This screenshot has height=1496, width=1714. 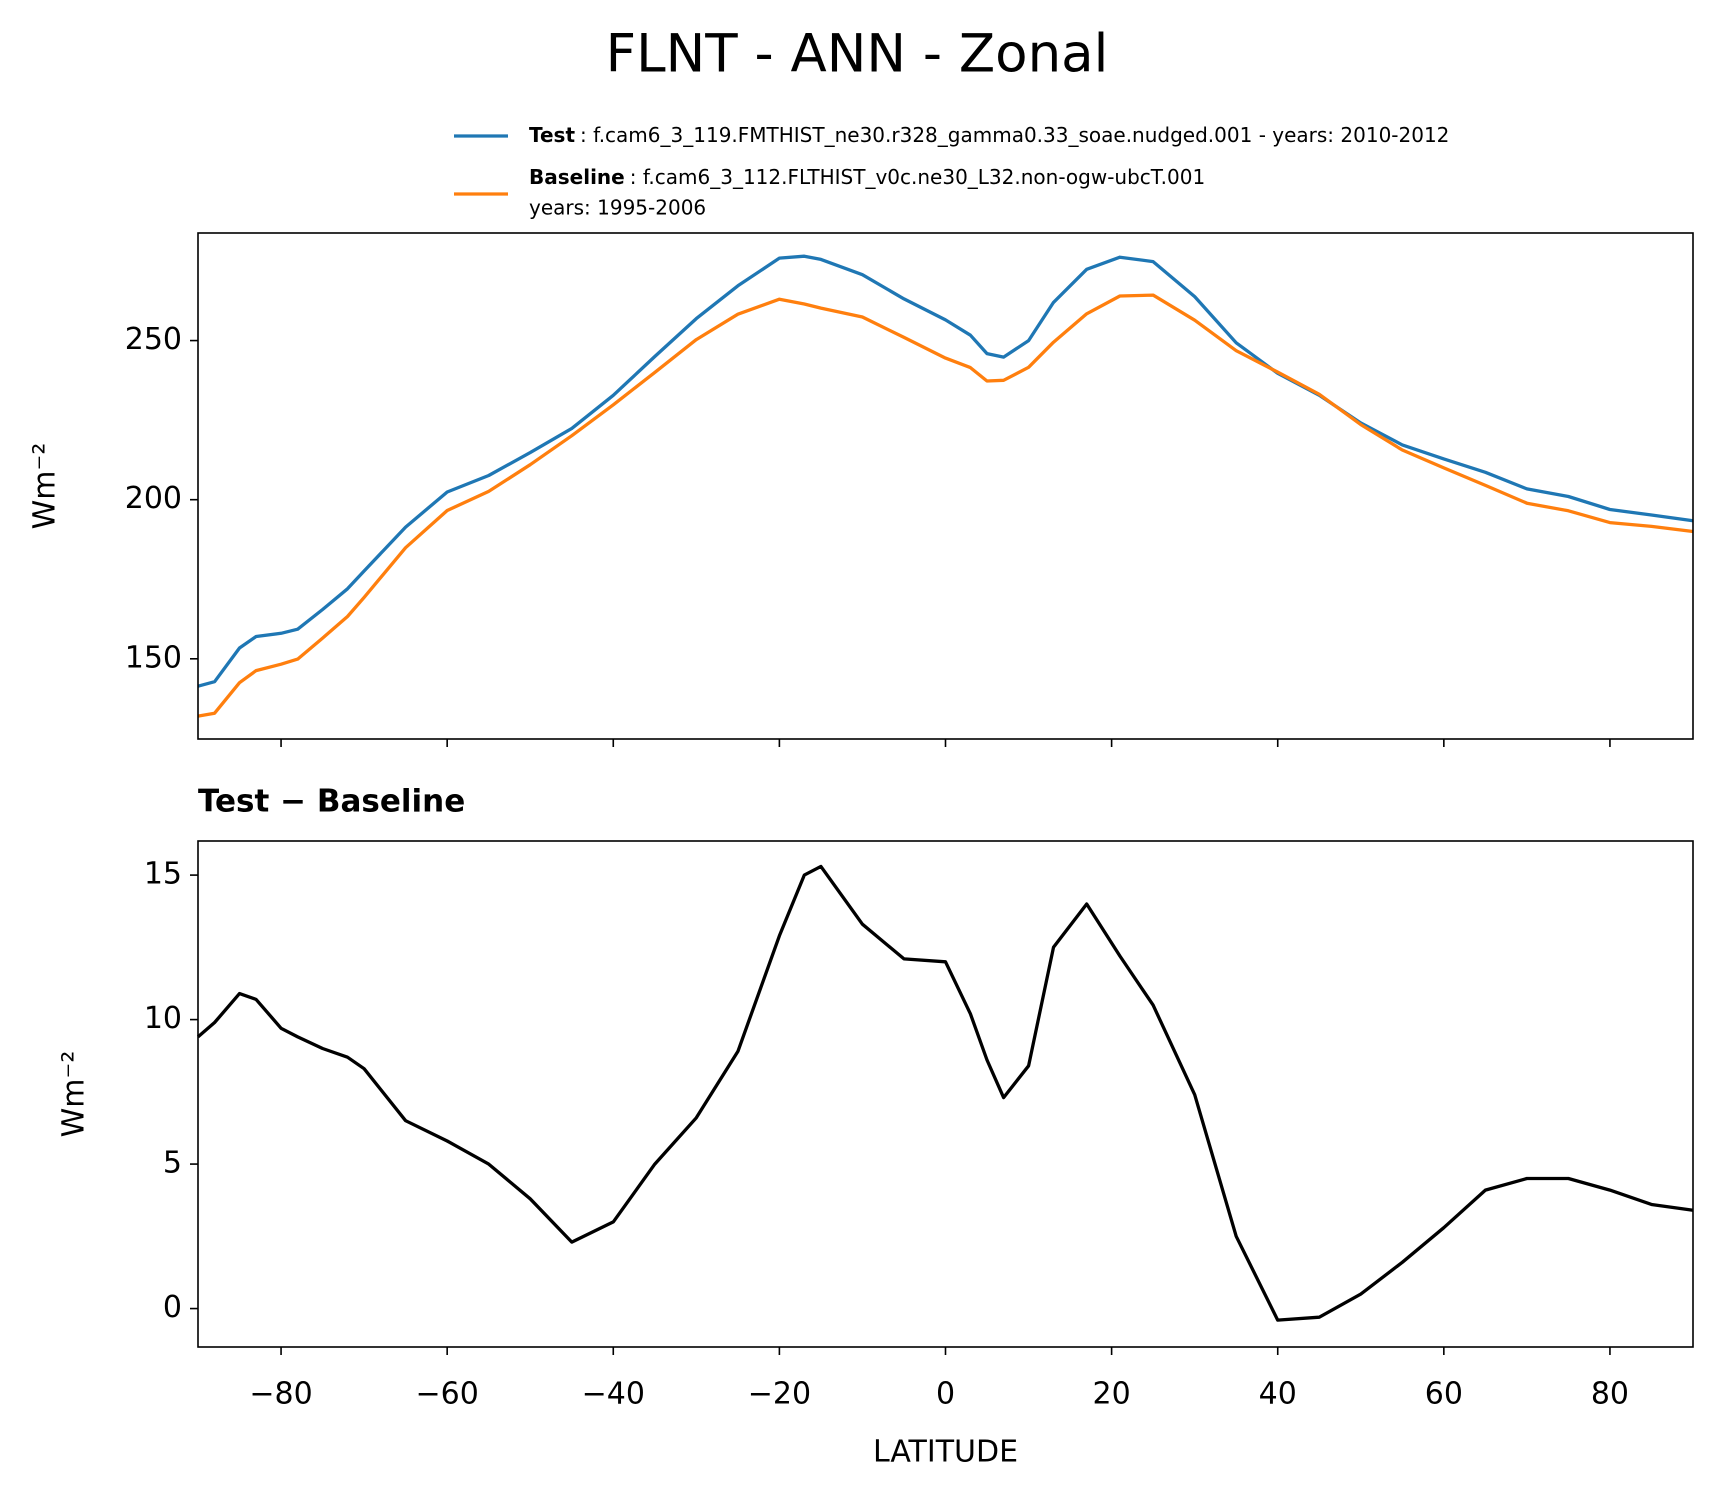 I want to click on x-tick-label: 40, so click(x=1278, y=1394).